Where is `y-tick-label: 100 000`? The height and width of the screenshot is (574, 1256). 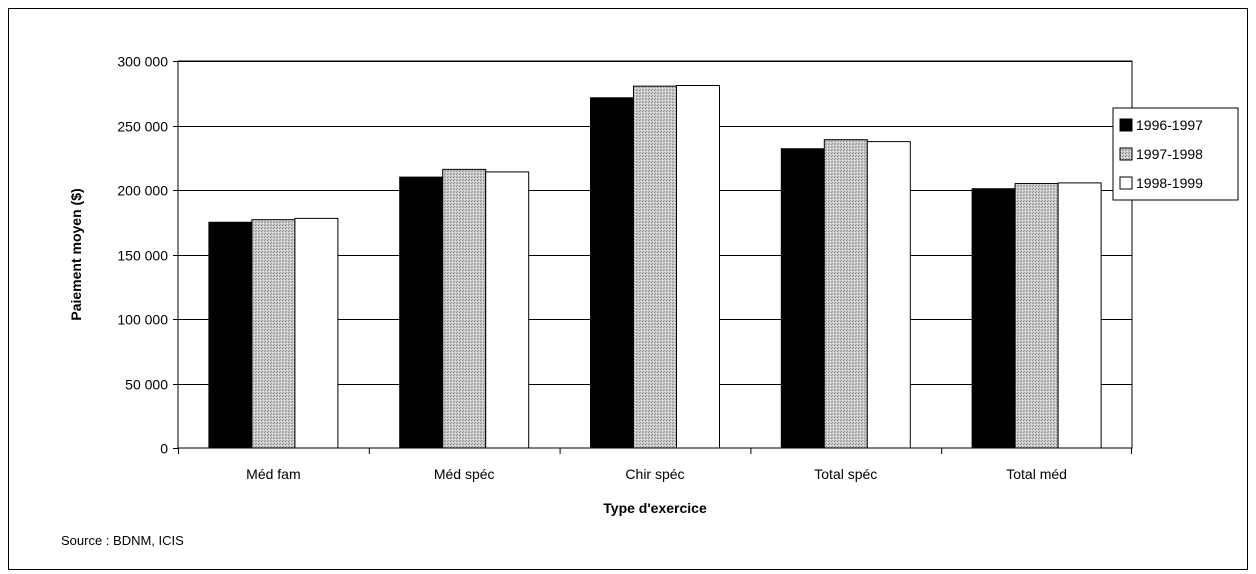 y-tick-label: 100 000 is located at coordinates (142, 320).